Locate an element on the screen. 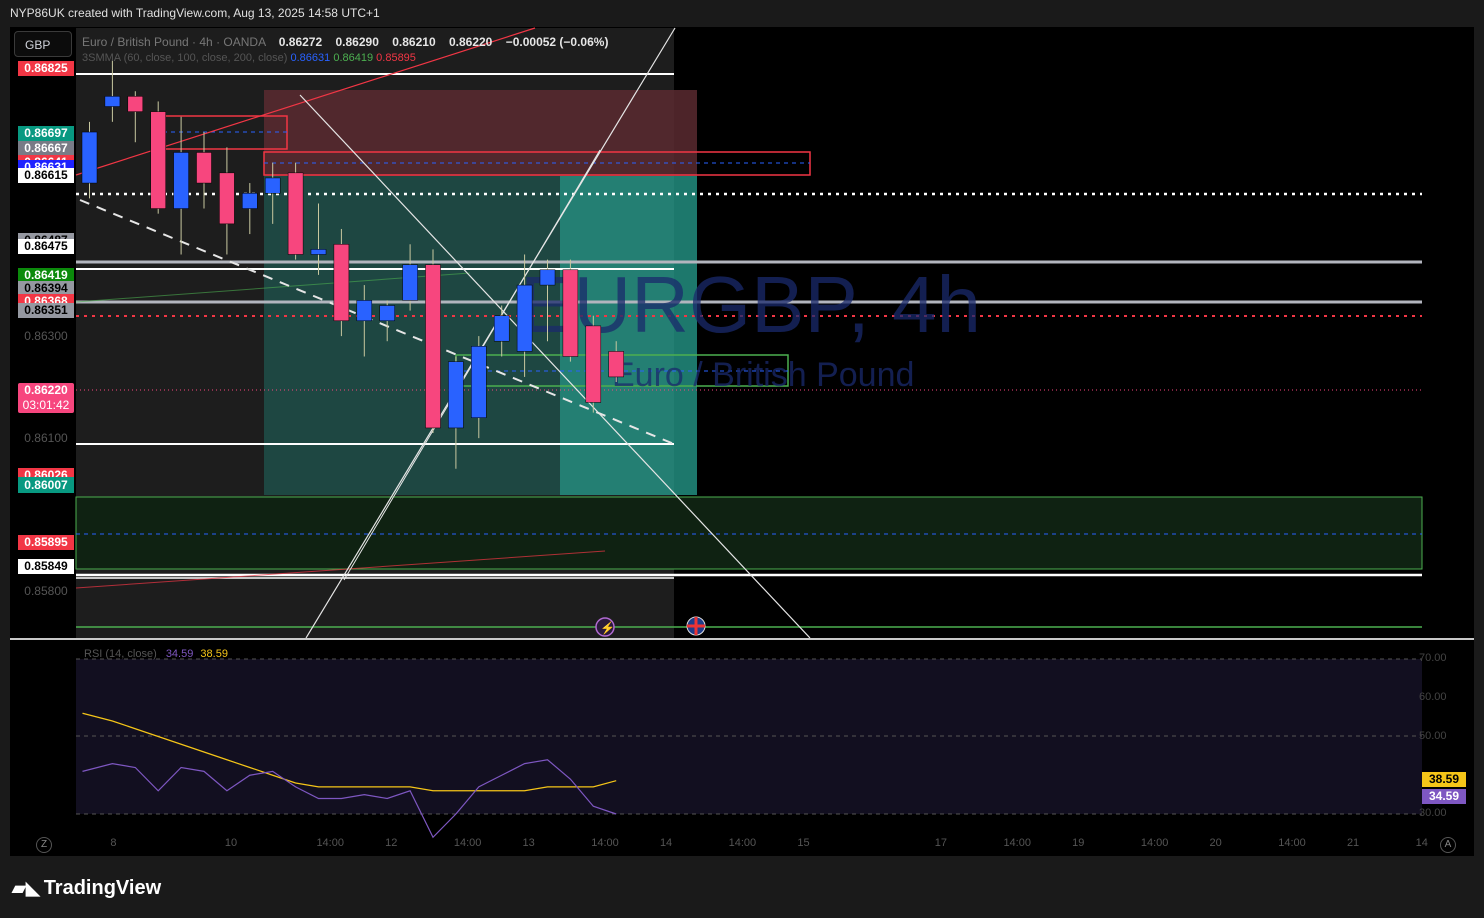 The width and height of the screenshot is (1484, 918). auto-scale-z-button: Z is located at coordinates (44, 845).